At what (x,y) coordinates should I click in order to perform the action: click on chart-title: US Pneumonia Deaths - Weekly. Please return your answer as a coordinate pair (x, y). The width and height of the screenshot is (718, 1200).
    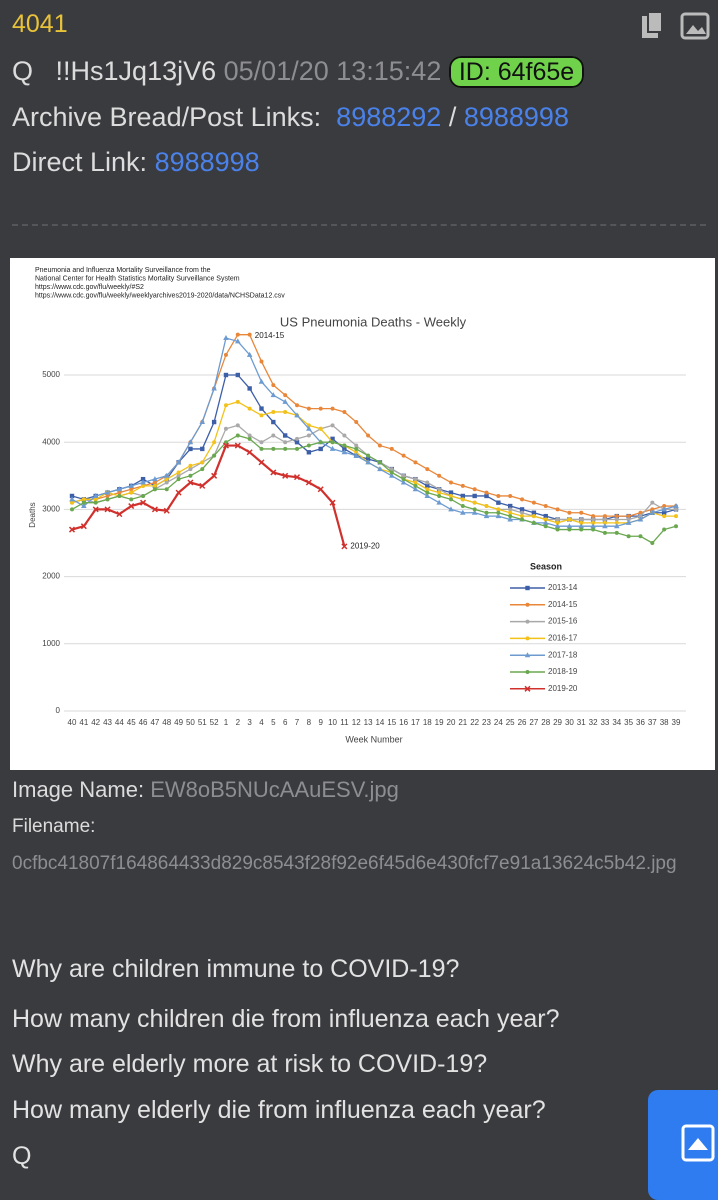
    Looking at the image, I should click on (373, 321).